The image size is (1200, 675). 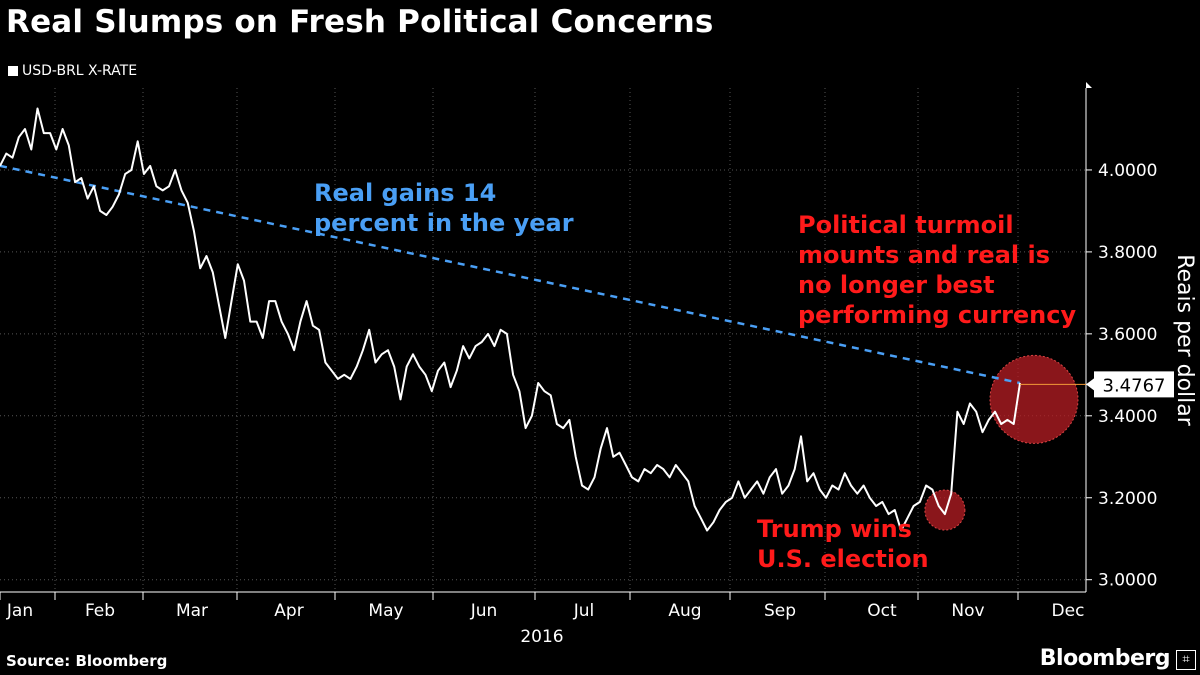 I want to click on x-tick-label: Dec, so click(x=1068, y=611).